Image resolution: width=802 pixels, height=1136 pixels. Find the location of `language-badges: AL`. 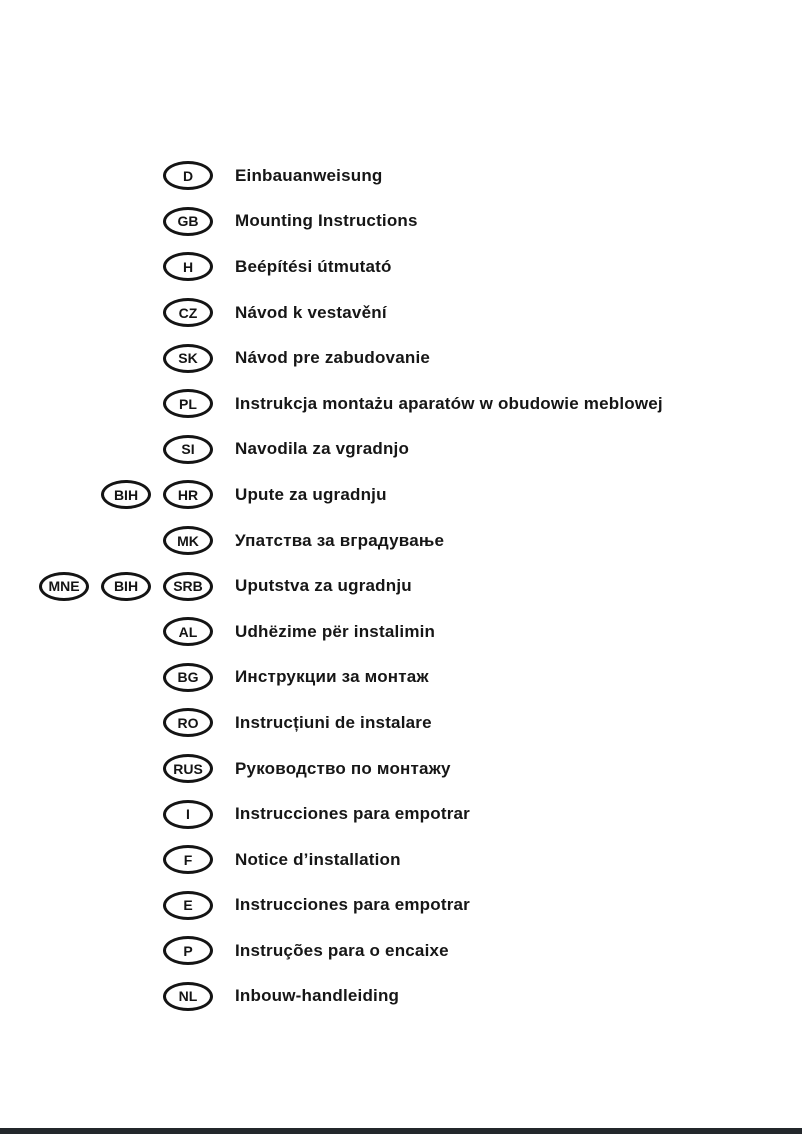

language-badges: AL is located at coordinates (106, 632).